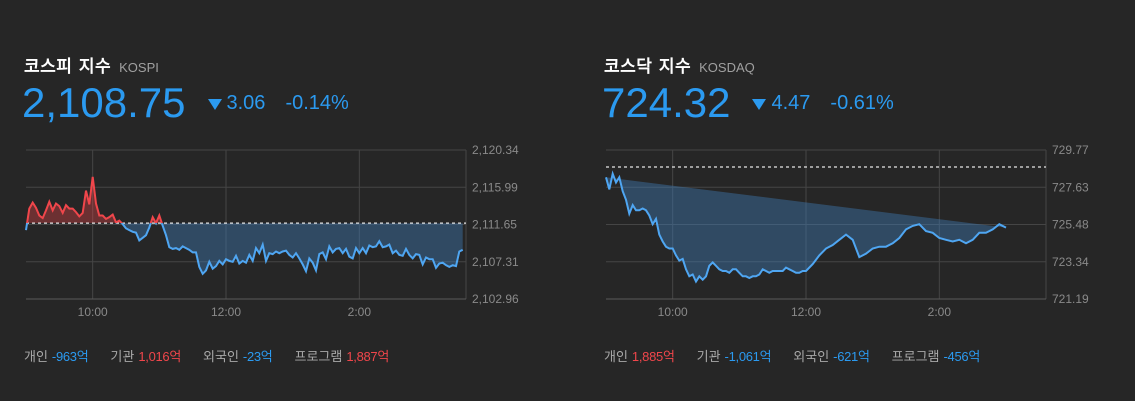 This screenshot has height=401, width=1135. What do you see at coordinates (68, 67) in the screenshot?
I see `kospi-title: 코스피 지수` at bounding box center [68, 67].